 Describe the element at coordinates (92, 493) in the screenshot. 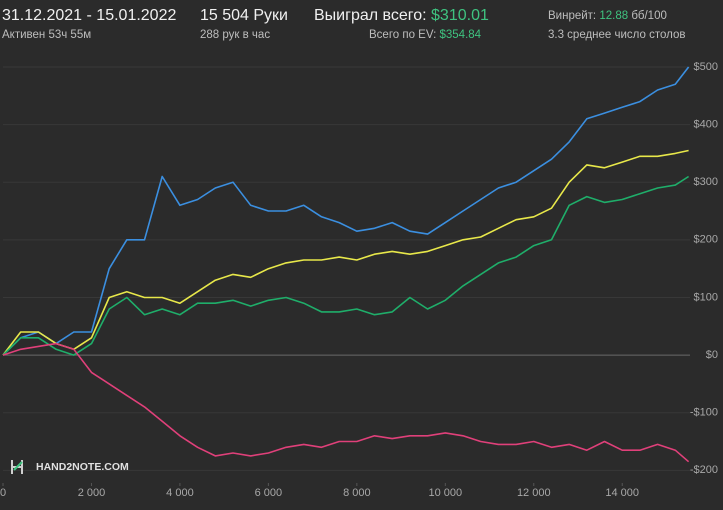

I see `x-tick-label: 2 000` at that location.